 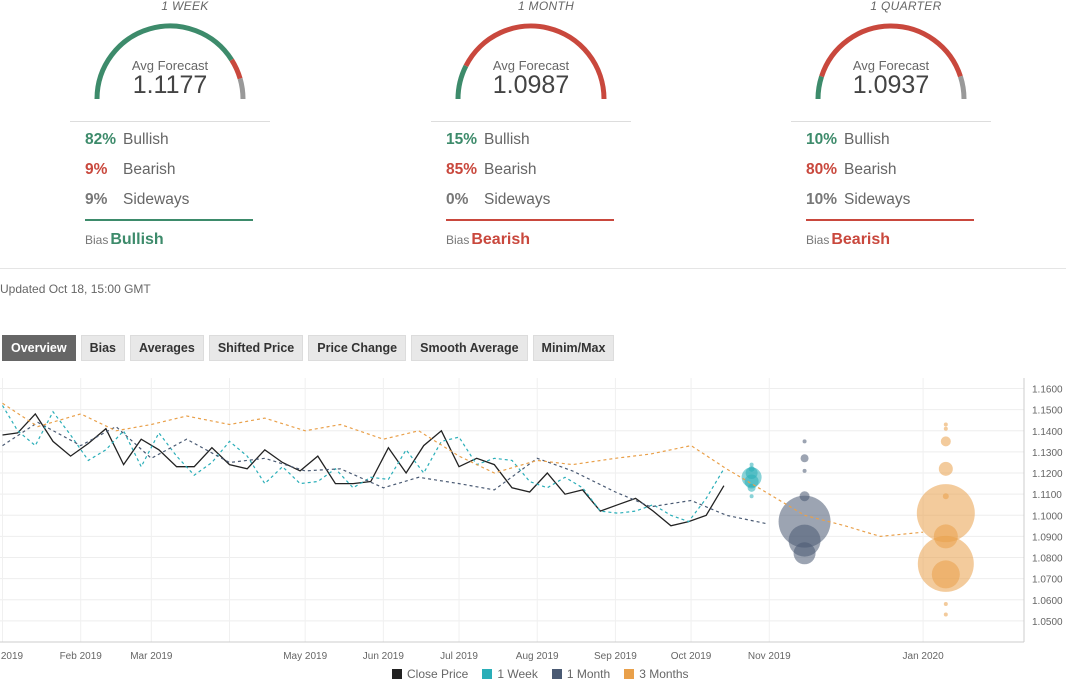 What do you see at coordinates (510, 169) in the screenshot?
I see `bearish-label: Bearish` at bounding box center [510, 169].